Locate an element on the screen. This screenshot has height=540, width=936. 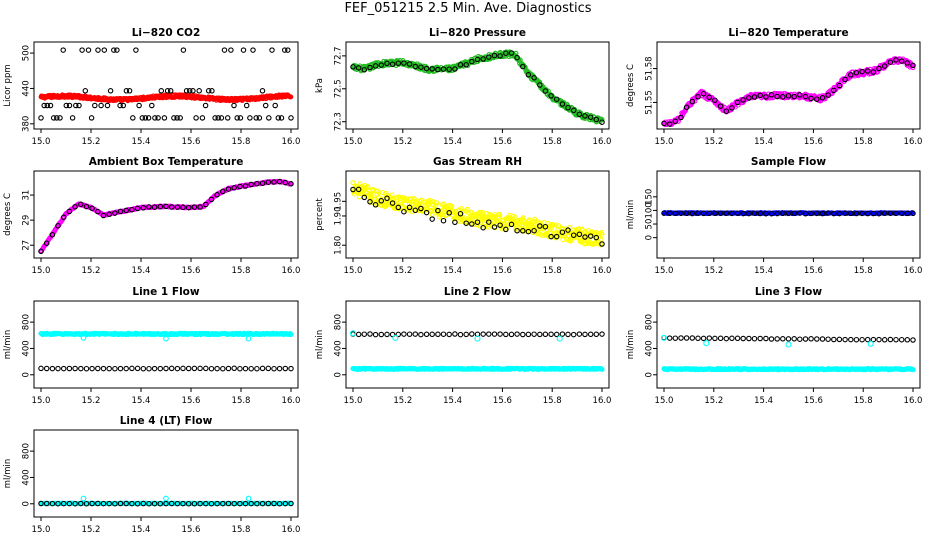
x-tick-label: 15.2 is located at coordinates (402, 142).